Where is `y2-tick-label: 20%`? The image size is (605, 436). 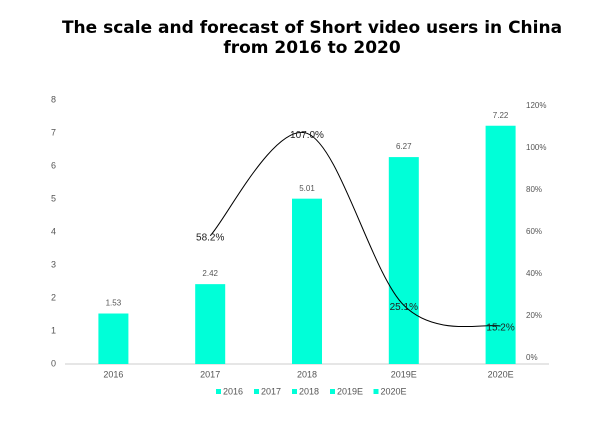
y2-tick-label: 20% is located at coordinates (534, 315).